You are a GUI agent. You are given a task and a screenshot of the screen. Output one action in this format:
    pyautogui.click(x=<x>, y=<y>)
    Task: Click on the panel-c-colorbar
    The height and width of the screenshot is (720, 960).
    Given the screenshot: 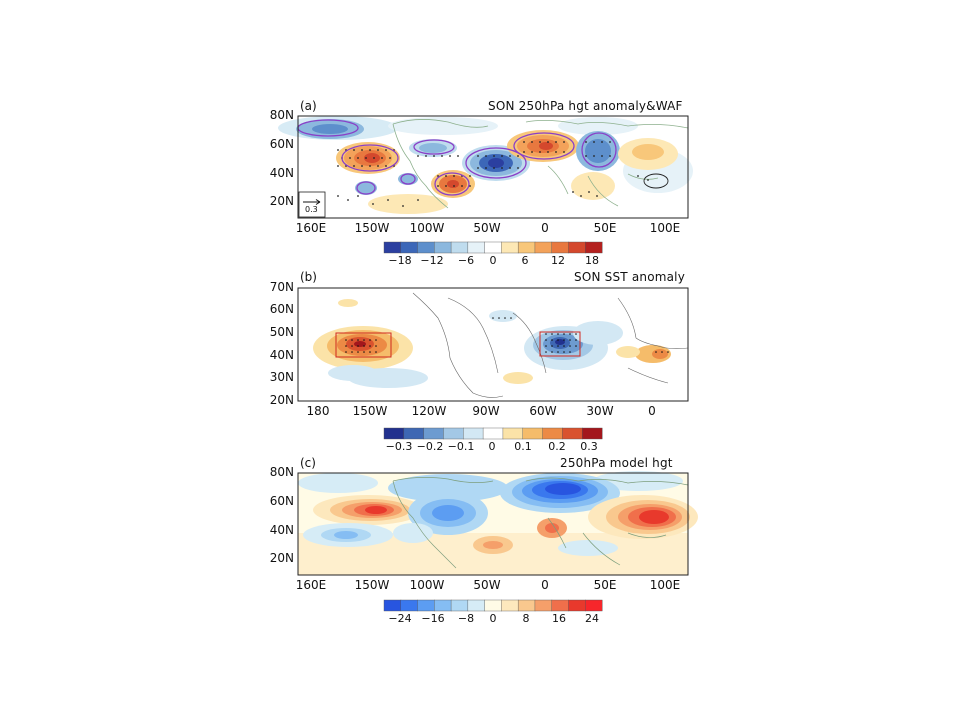 What is the action you would take?
    pyautogui.click(x=493, y=605)
    